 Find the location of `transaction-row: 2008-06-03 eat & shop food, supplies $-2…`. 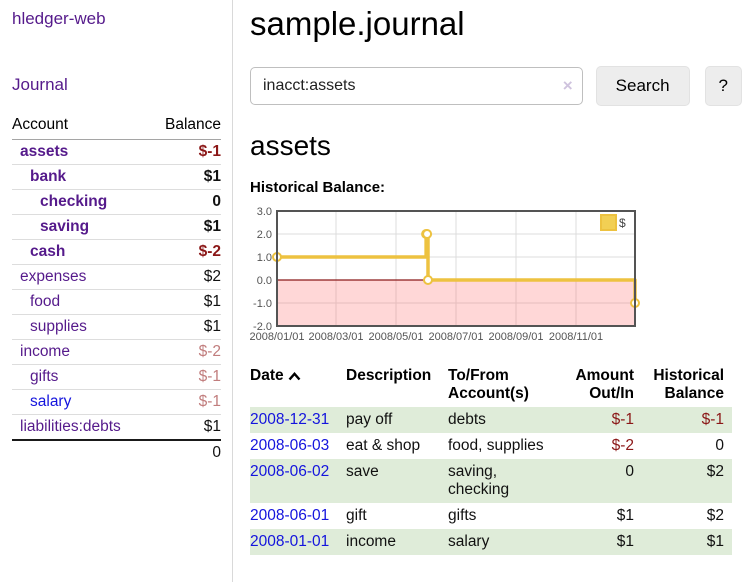

transaction-row: 2008-06-03 eat & shop food, supplies $-2… is located at coordinates (491, 446).